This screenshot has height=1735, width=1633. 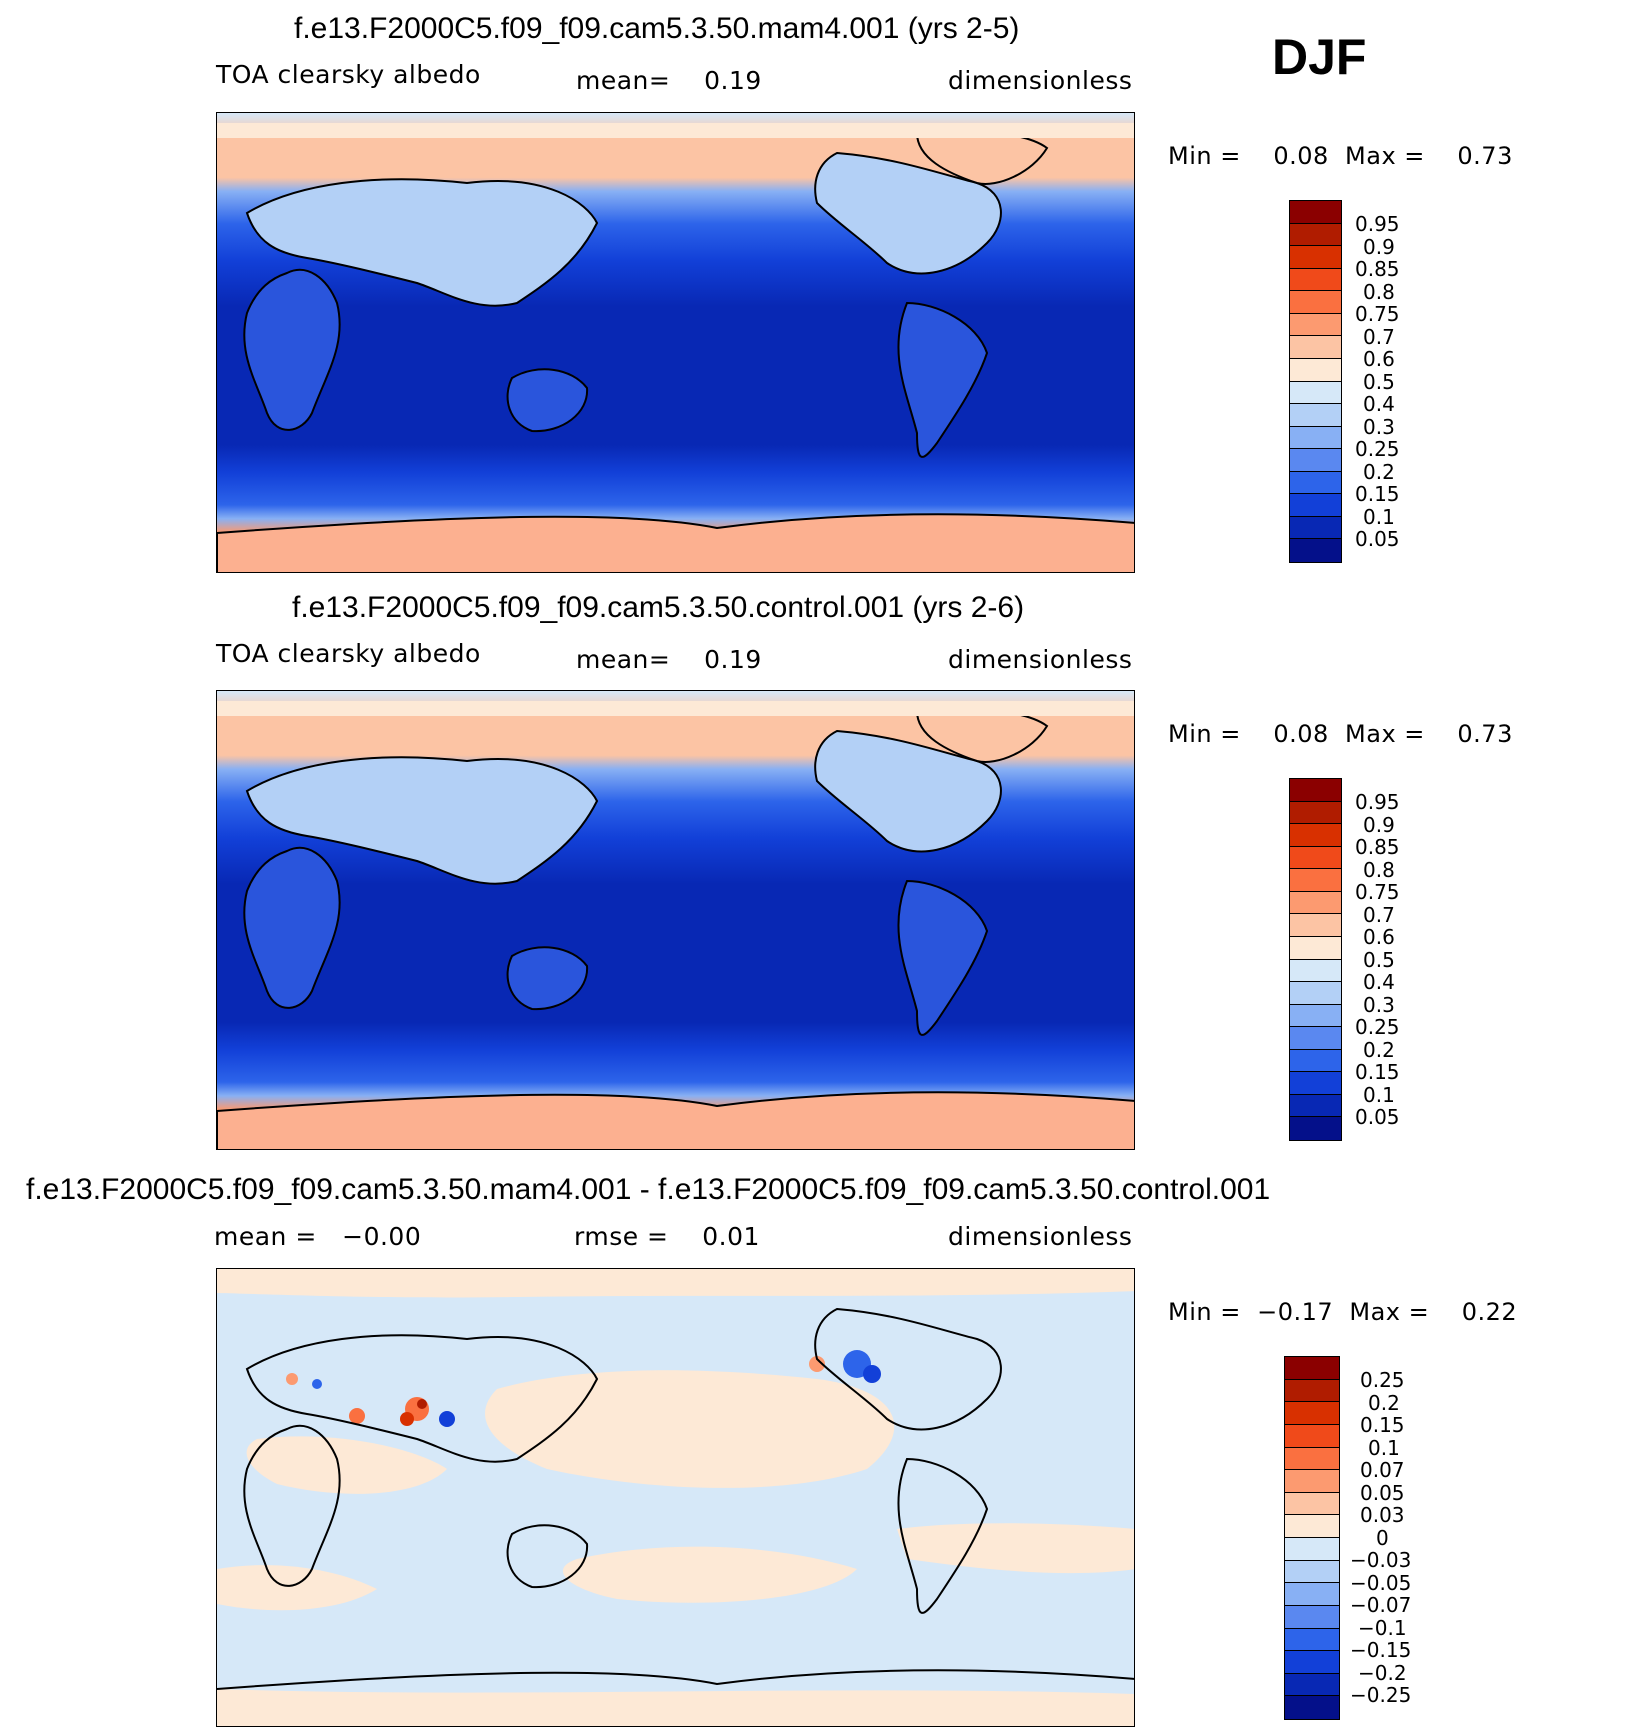 What do you see at coordinates (1379, 1005) in the screenshot?
I see `panel2-cb-label: 0.3` at bounding box center [1379, 1005].